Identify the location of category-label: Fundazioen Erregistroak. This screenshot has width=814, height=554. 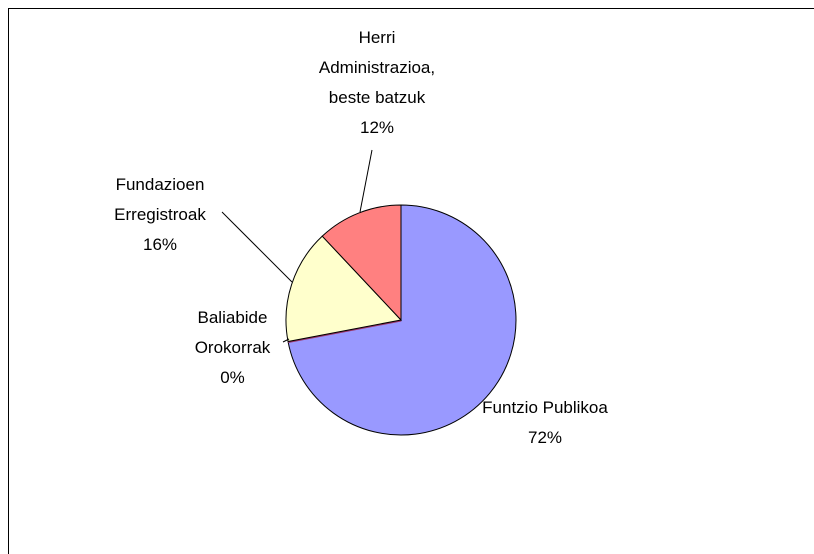
(160, 199).